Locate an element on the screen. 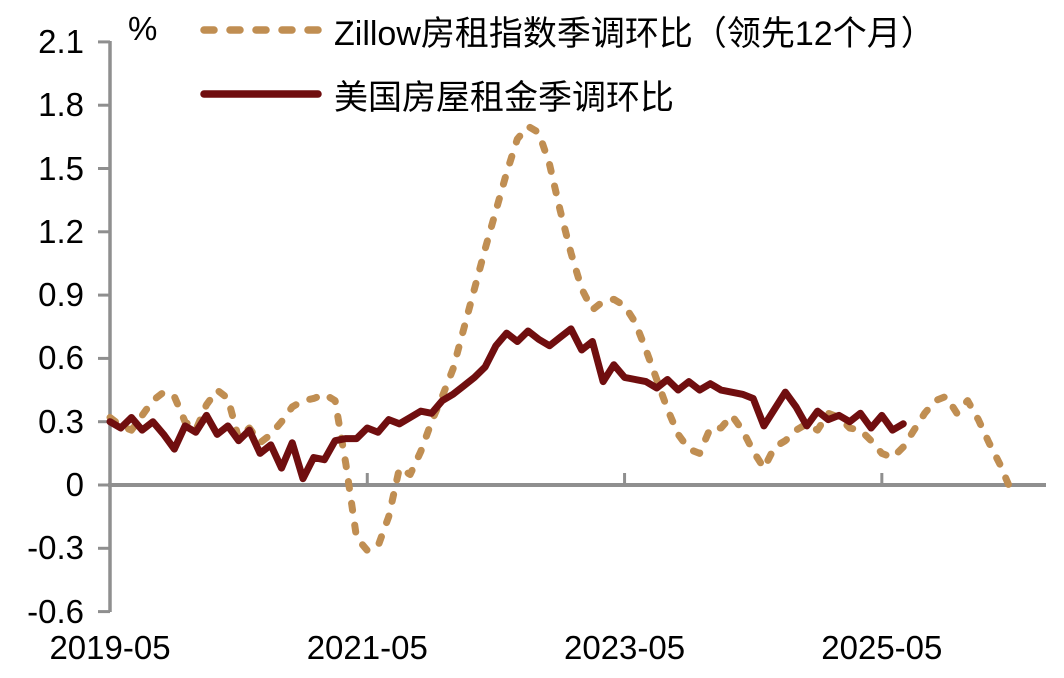 This screenshot has height=678, width=1064. y-tick-label: 0.3 is located at coordinates (61, 421).